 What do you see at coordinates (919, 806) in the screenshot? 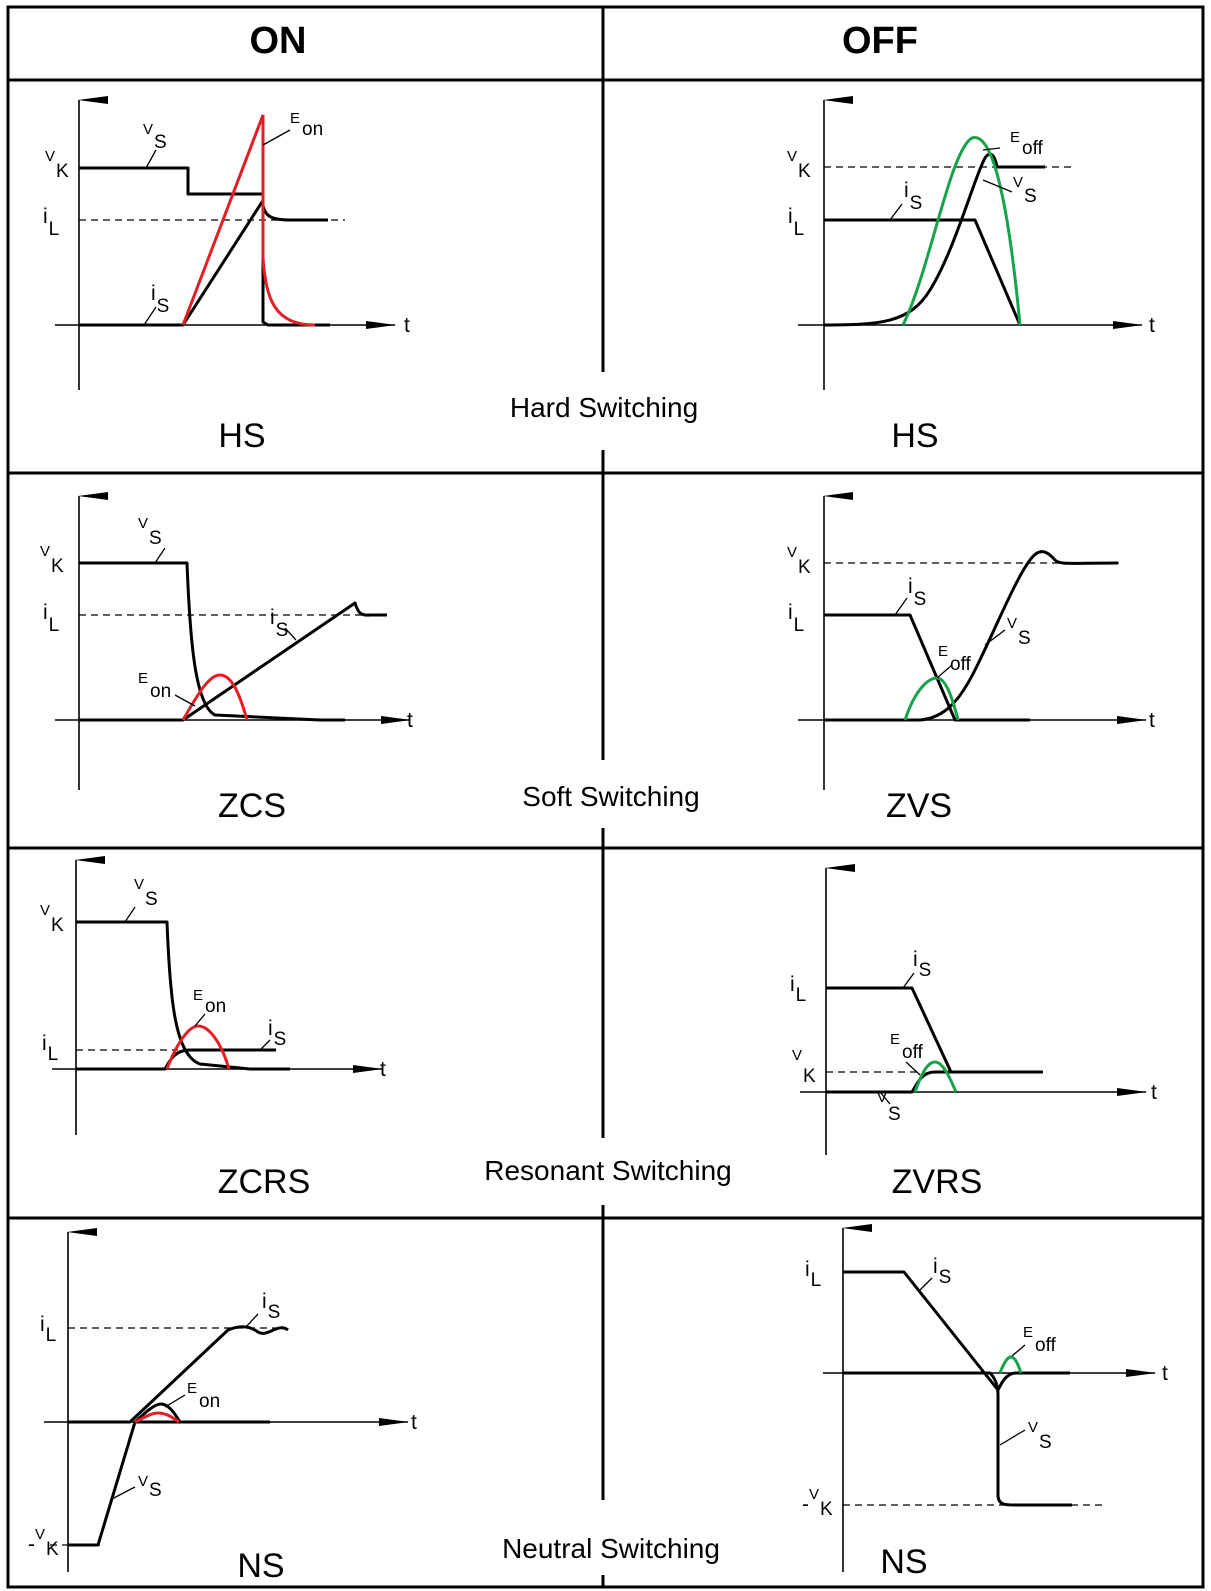
I see `mode-label-zvs: ZVS` at bounding box center [919, 806].